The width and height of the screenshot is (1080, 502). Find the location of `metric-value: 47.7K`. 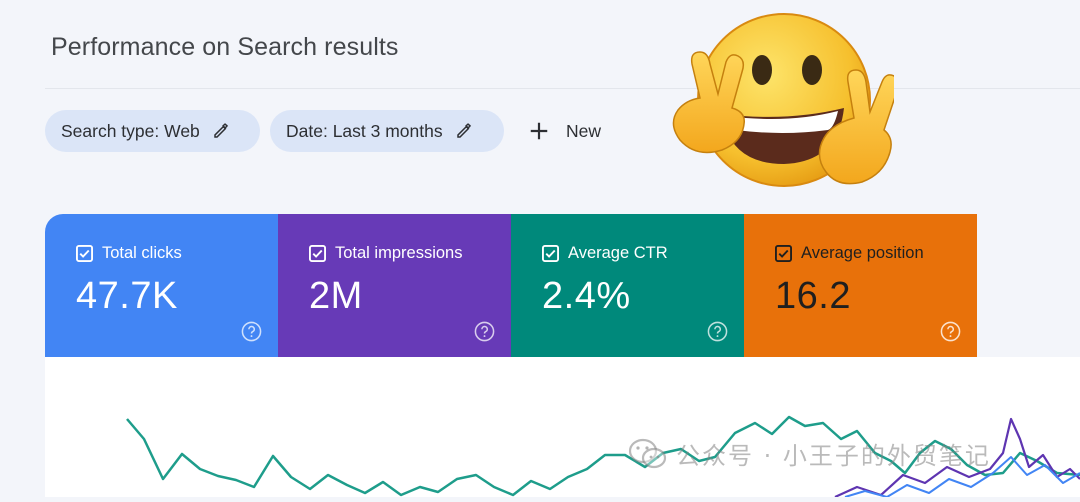

metric-value: 47.7K is located at coordinates (127, 296).